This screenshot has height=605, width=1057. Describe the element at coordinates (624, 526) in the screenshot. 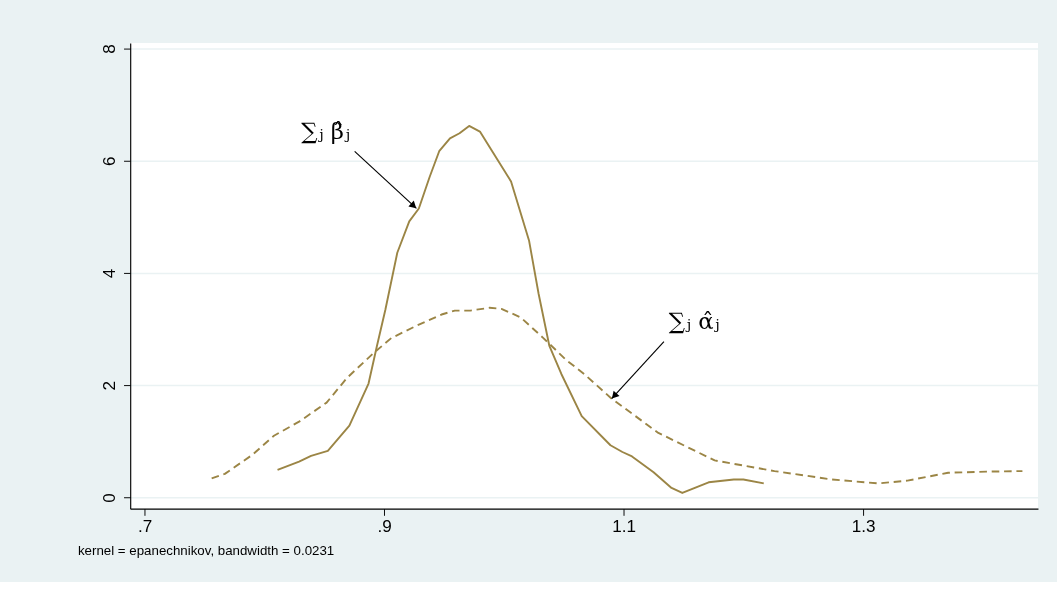

I see `x-tick-label: 1.1` at that location.